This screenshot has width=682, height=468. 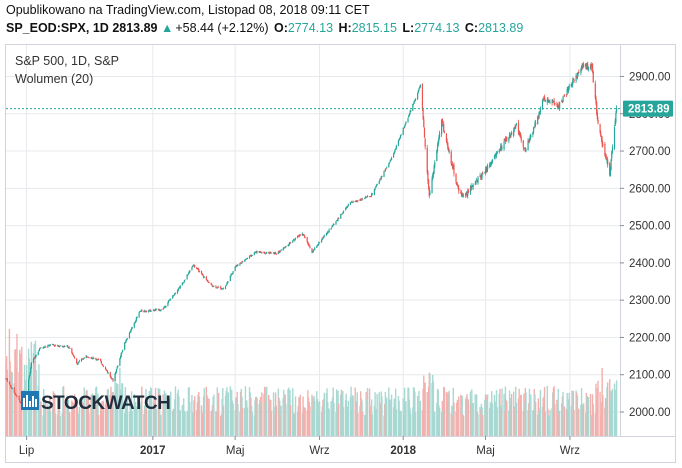 I want to click on logo-bars-icon, so click(x=30, y=401).